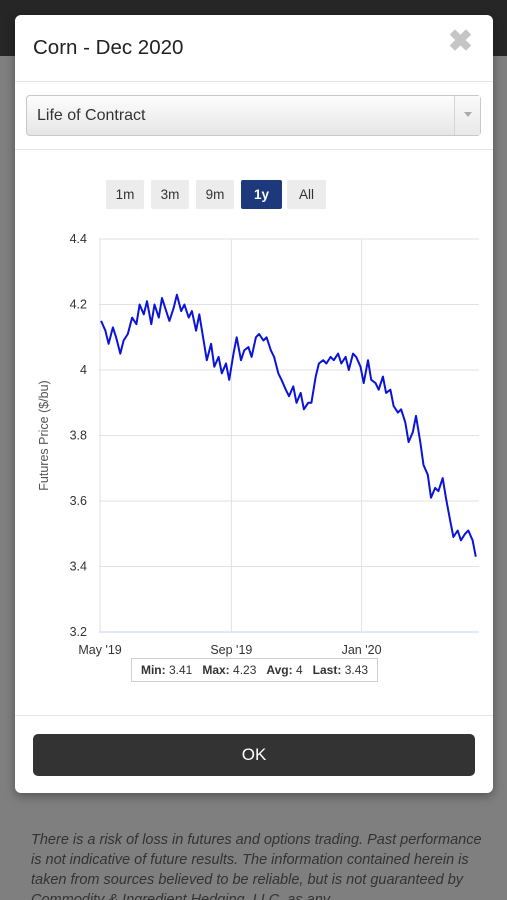 The width and height of the screenshot is (507, 900). Describe the element at coordinates (306, 194) in the screenshot. I see `period-button-all: All` at that location.